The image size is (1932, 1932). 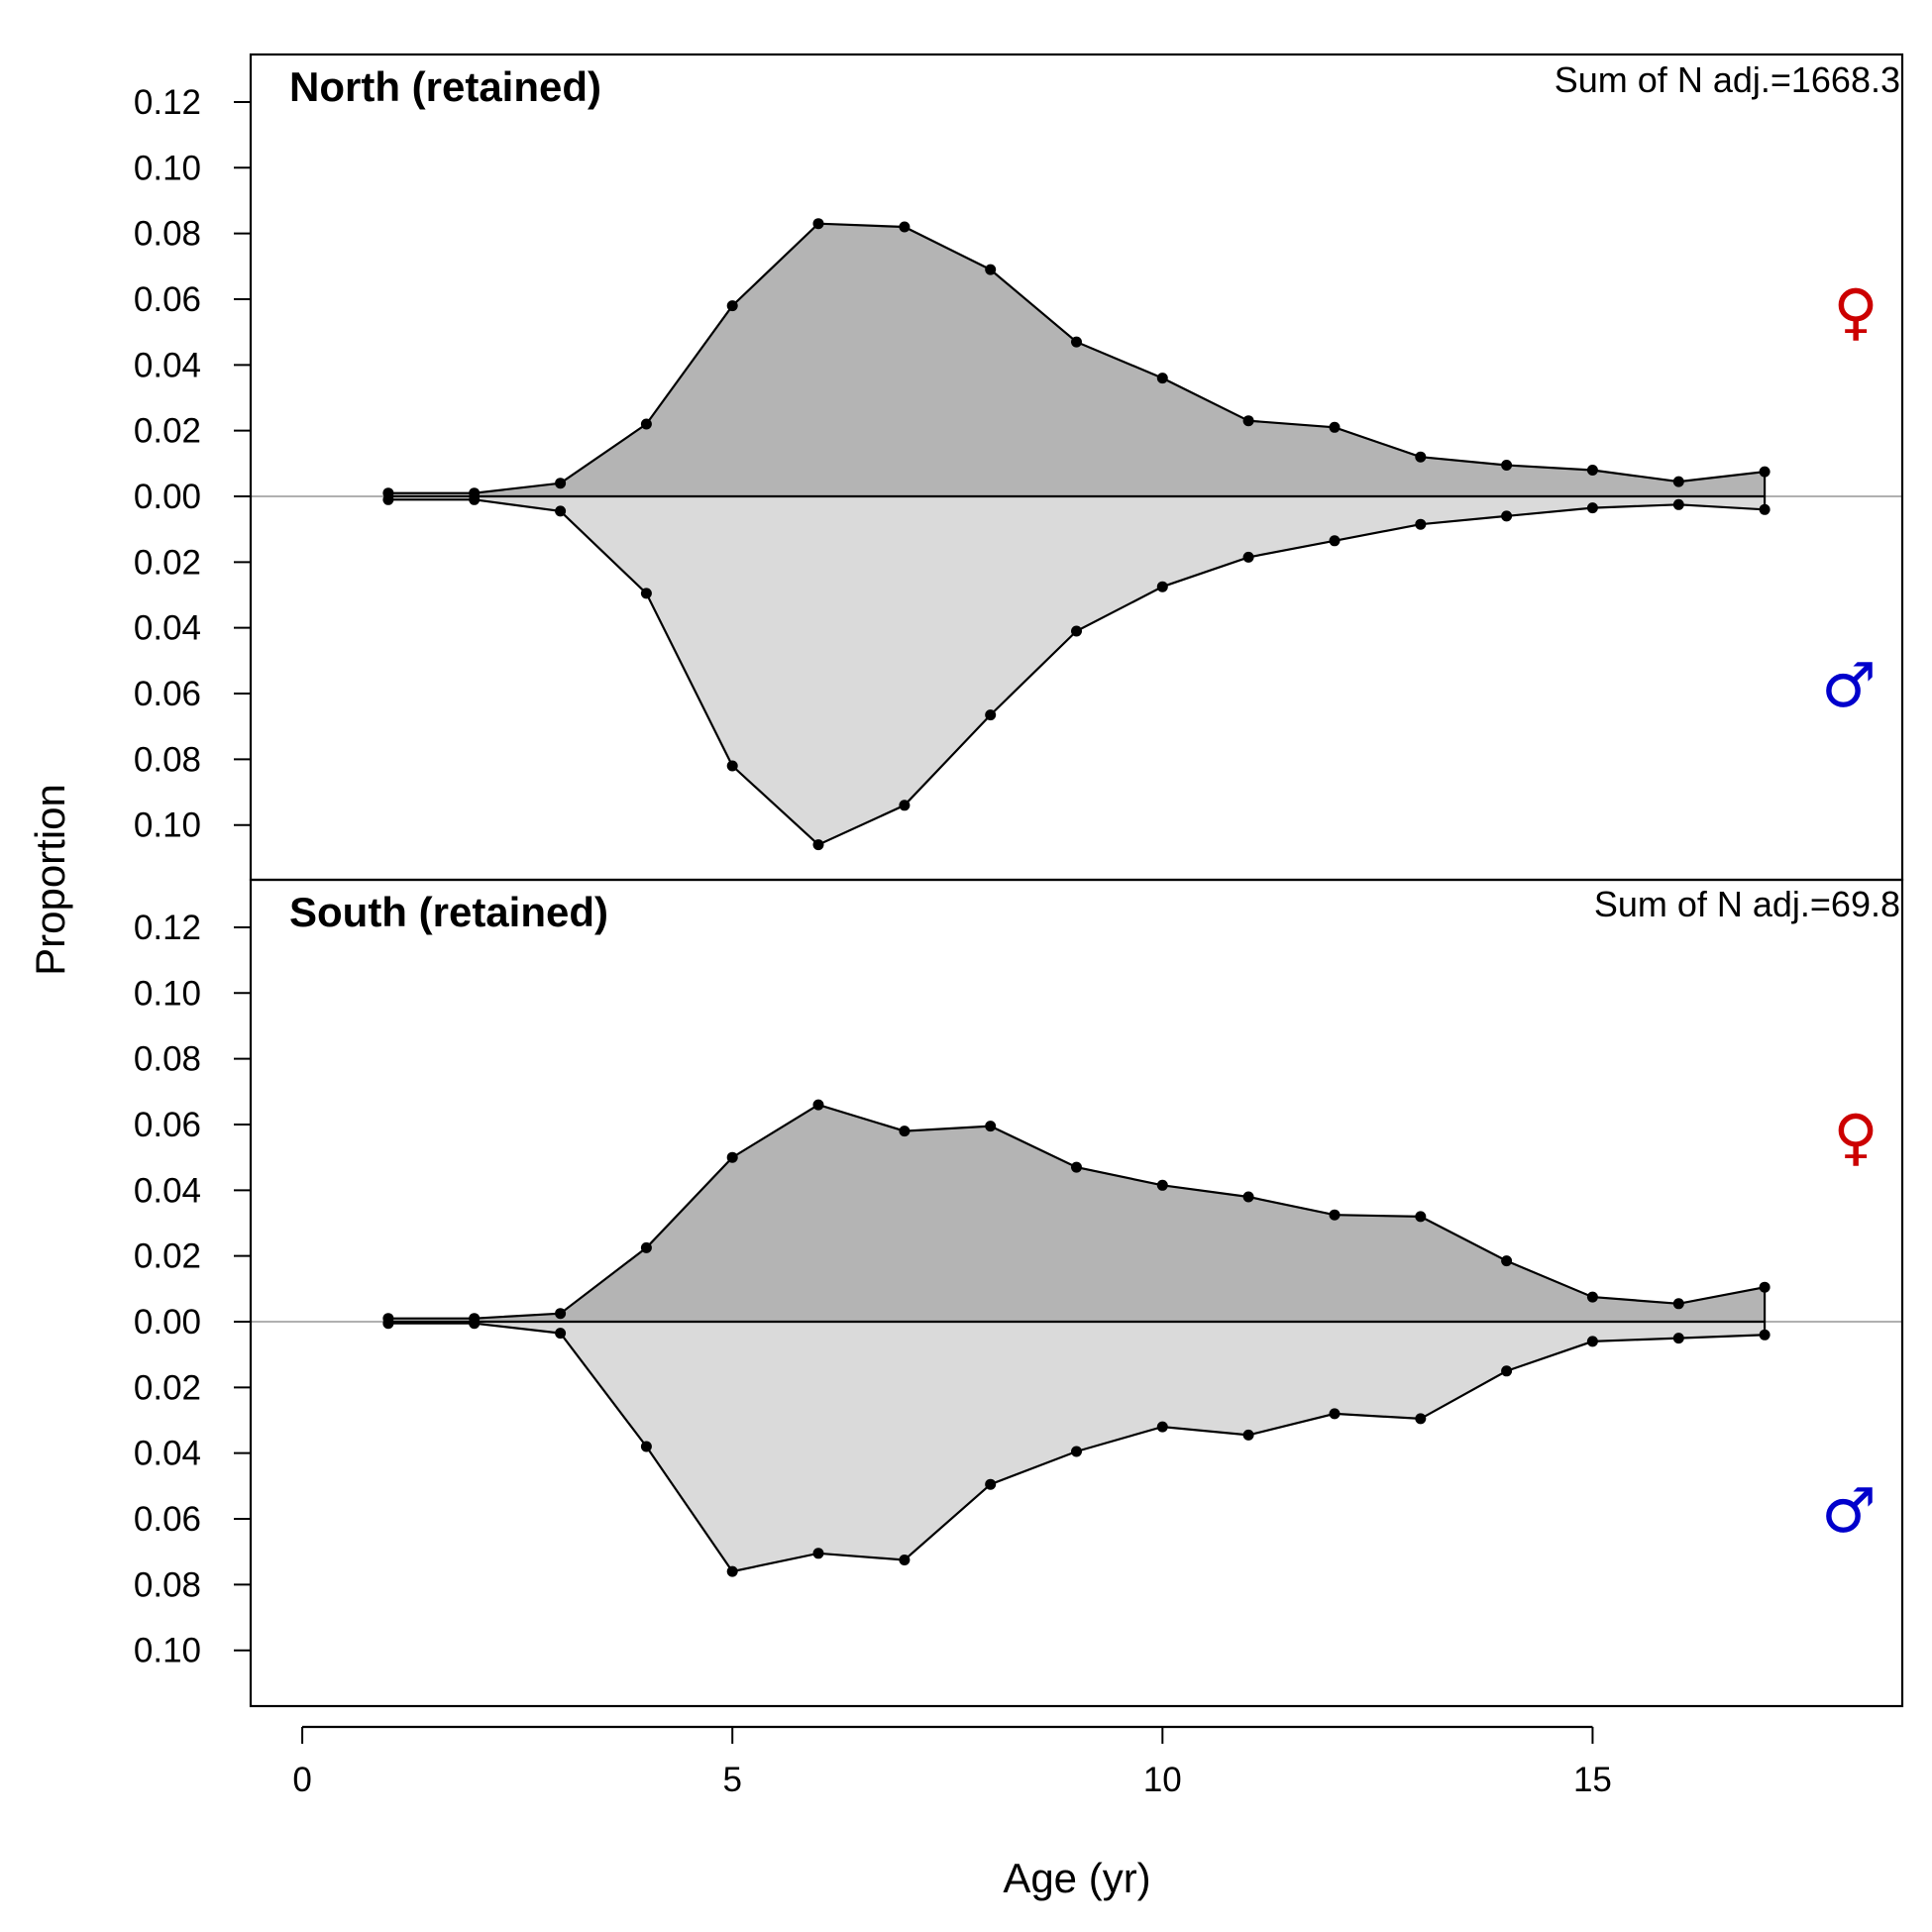 I want to click on south-female-area, so click(x=1076, y=1213).